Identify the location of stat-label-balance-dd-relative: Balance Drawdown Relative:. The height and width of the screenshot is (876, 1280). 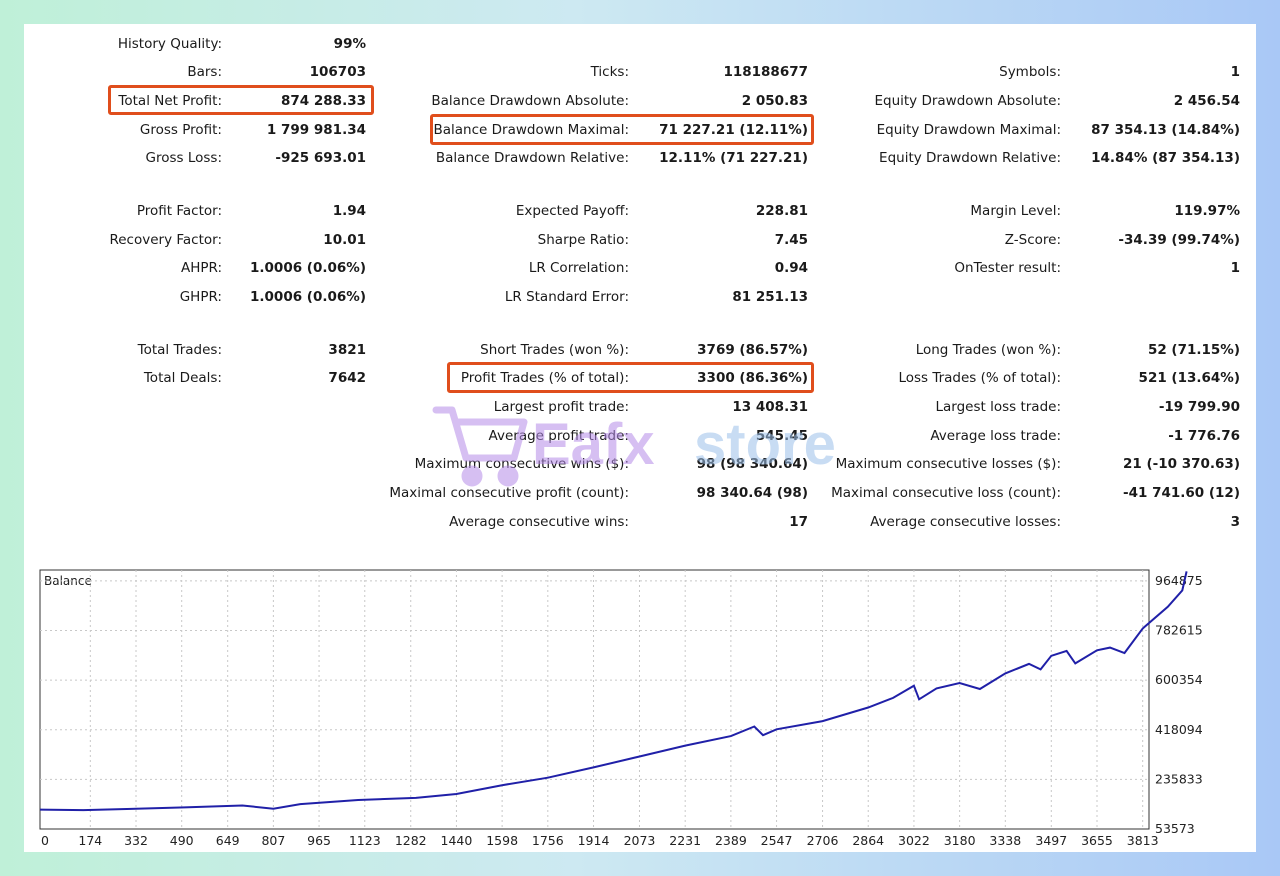
(532, 158).